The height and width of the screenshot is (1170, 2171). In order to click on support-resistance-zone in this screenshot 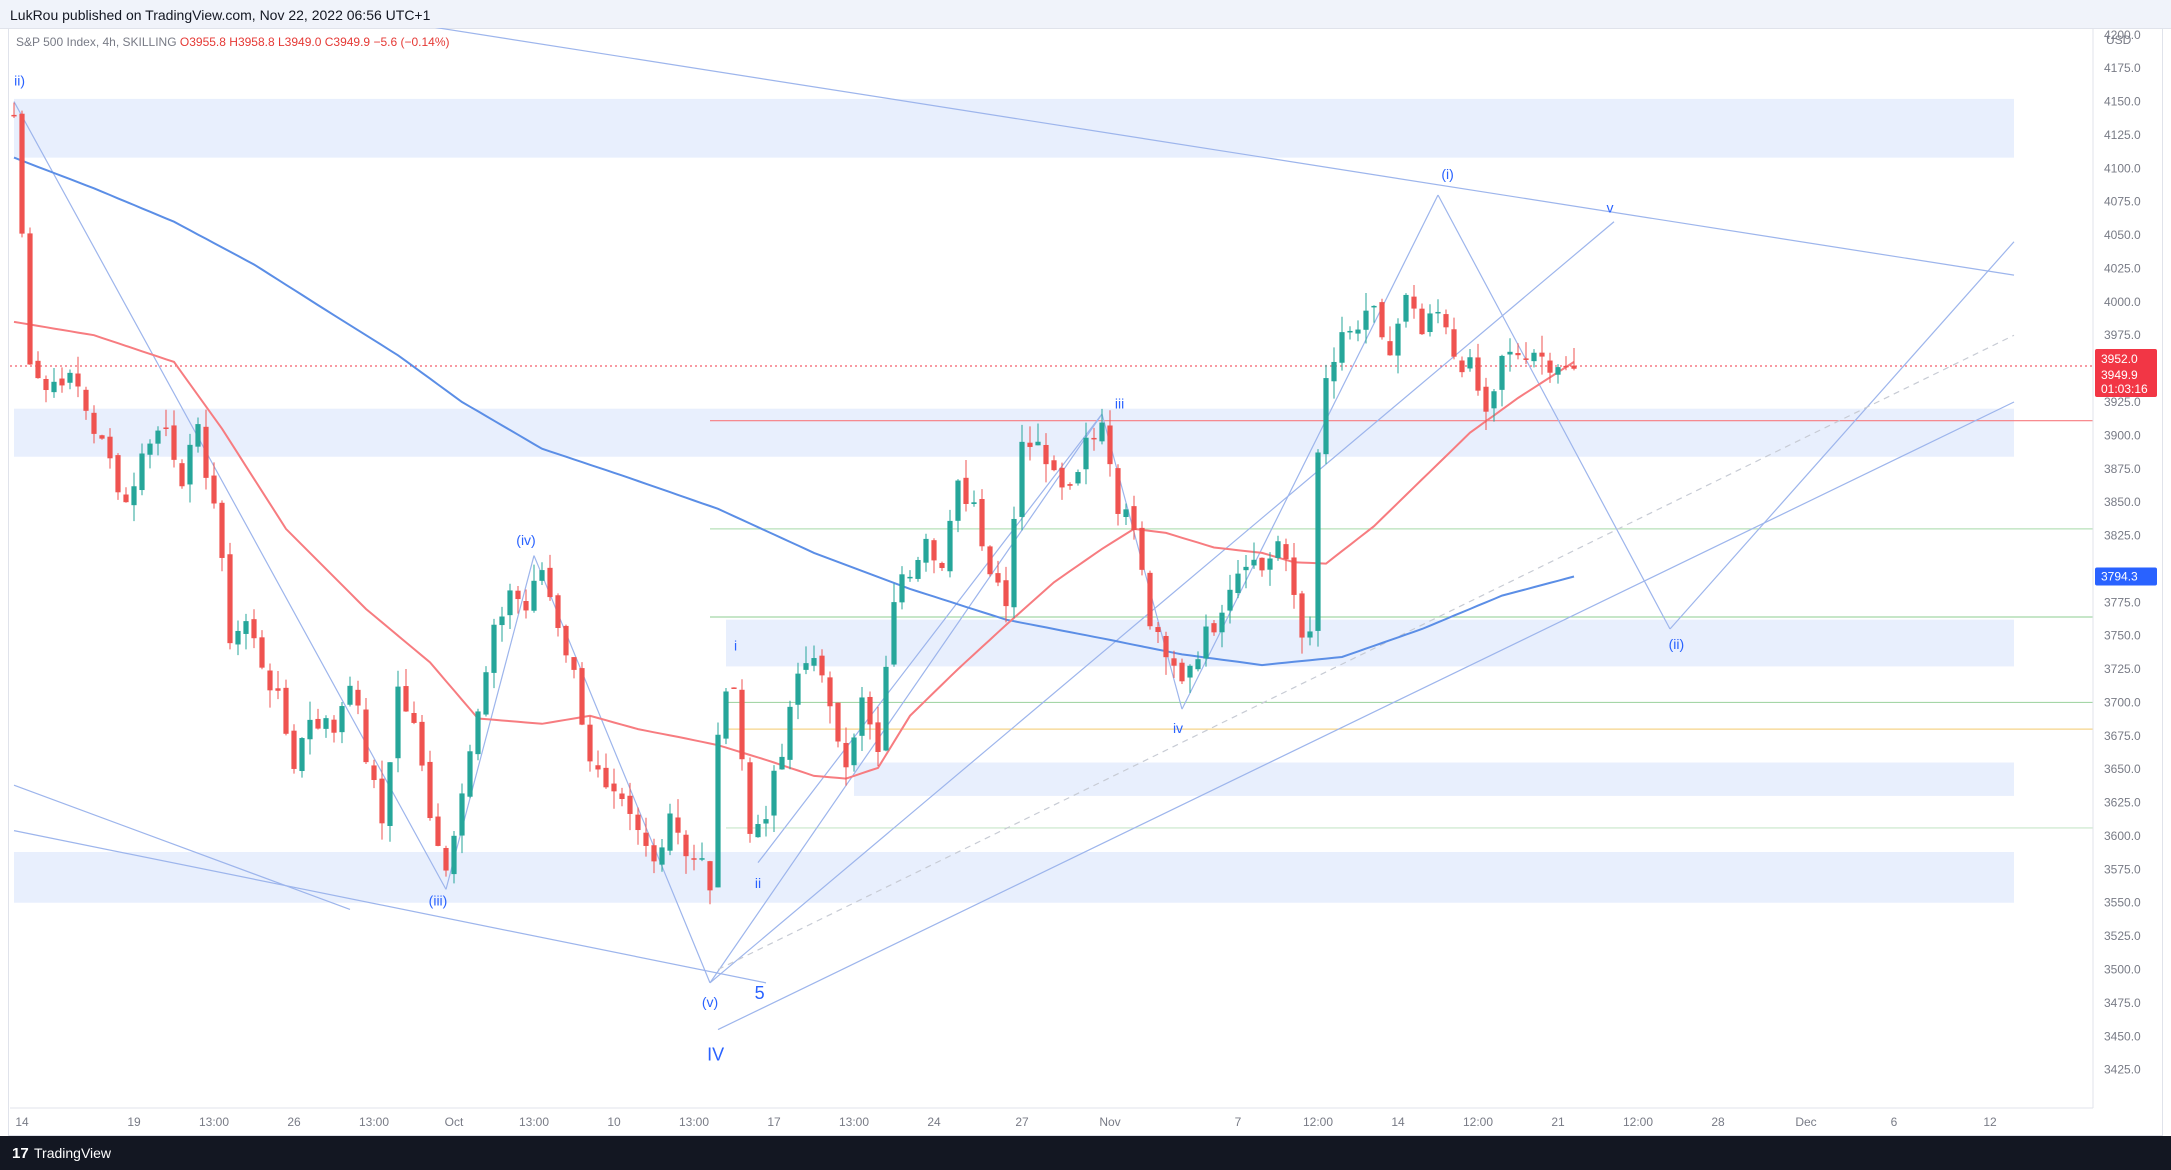, I will do `click(1434, 779)`.